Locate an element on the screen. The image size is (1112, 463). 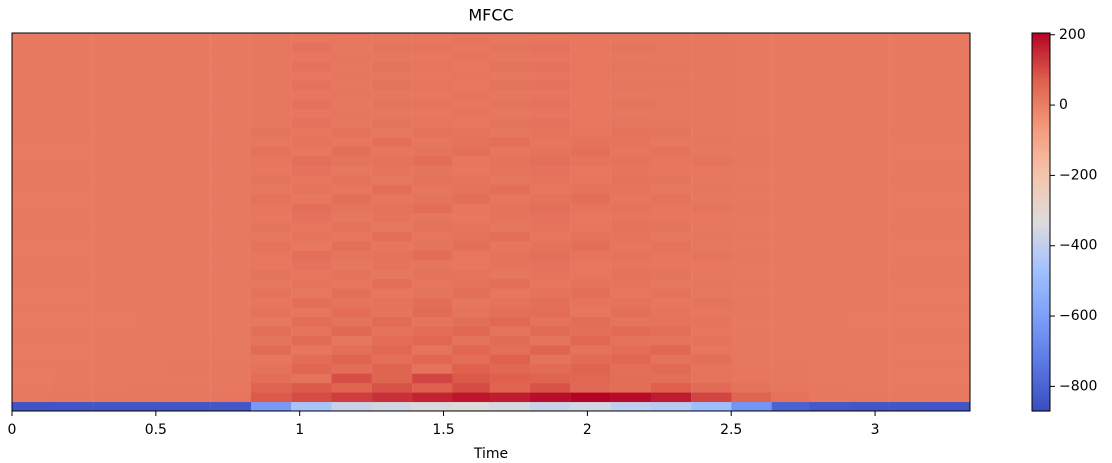
colorbar-tick-label: −400 is located at coordinates (1078, 246).